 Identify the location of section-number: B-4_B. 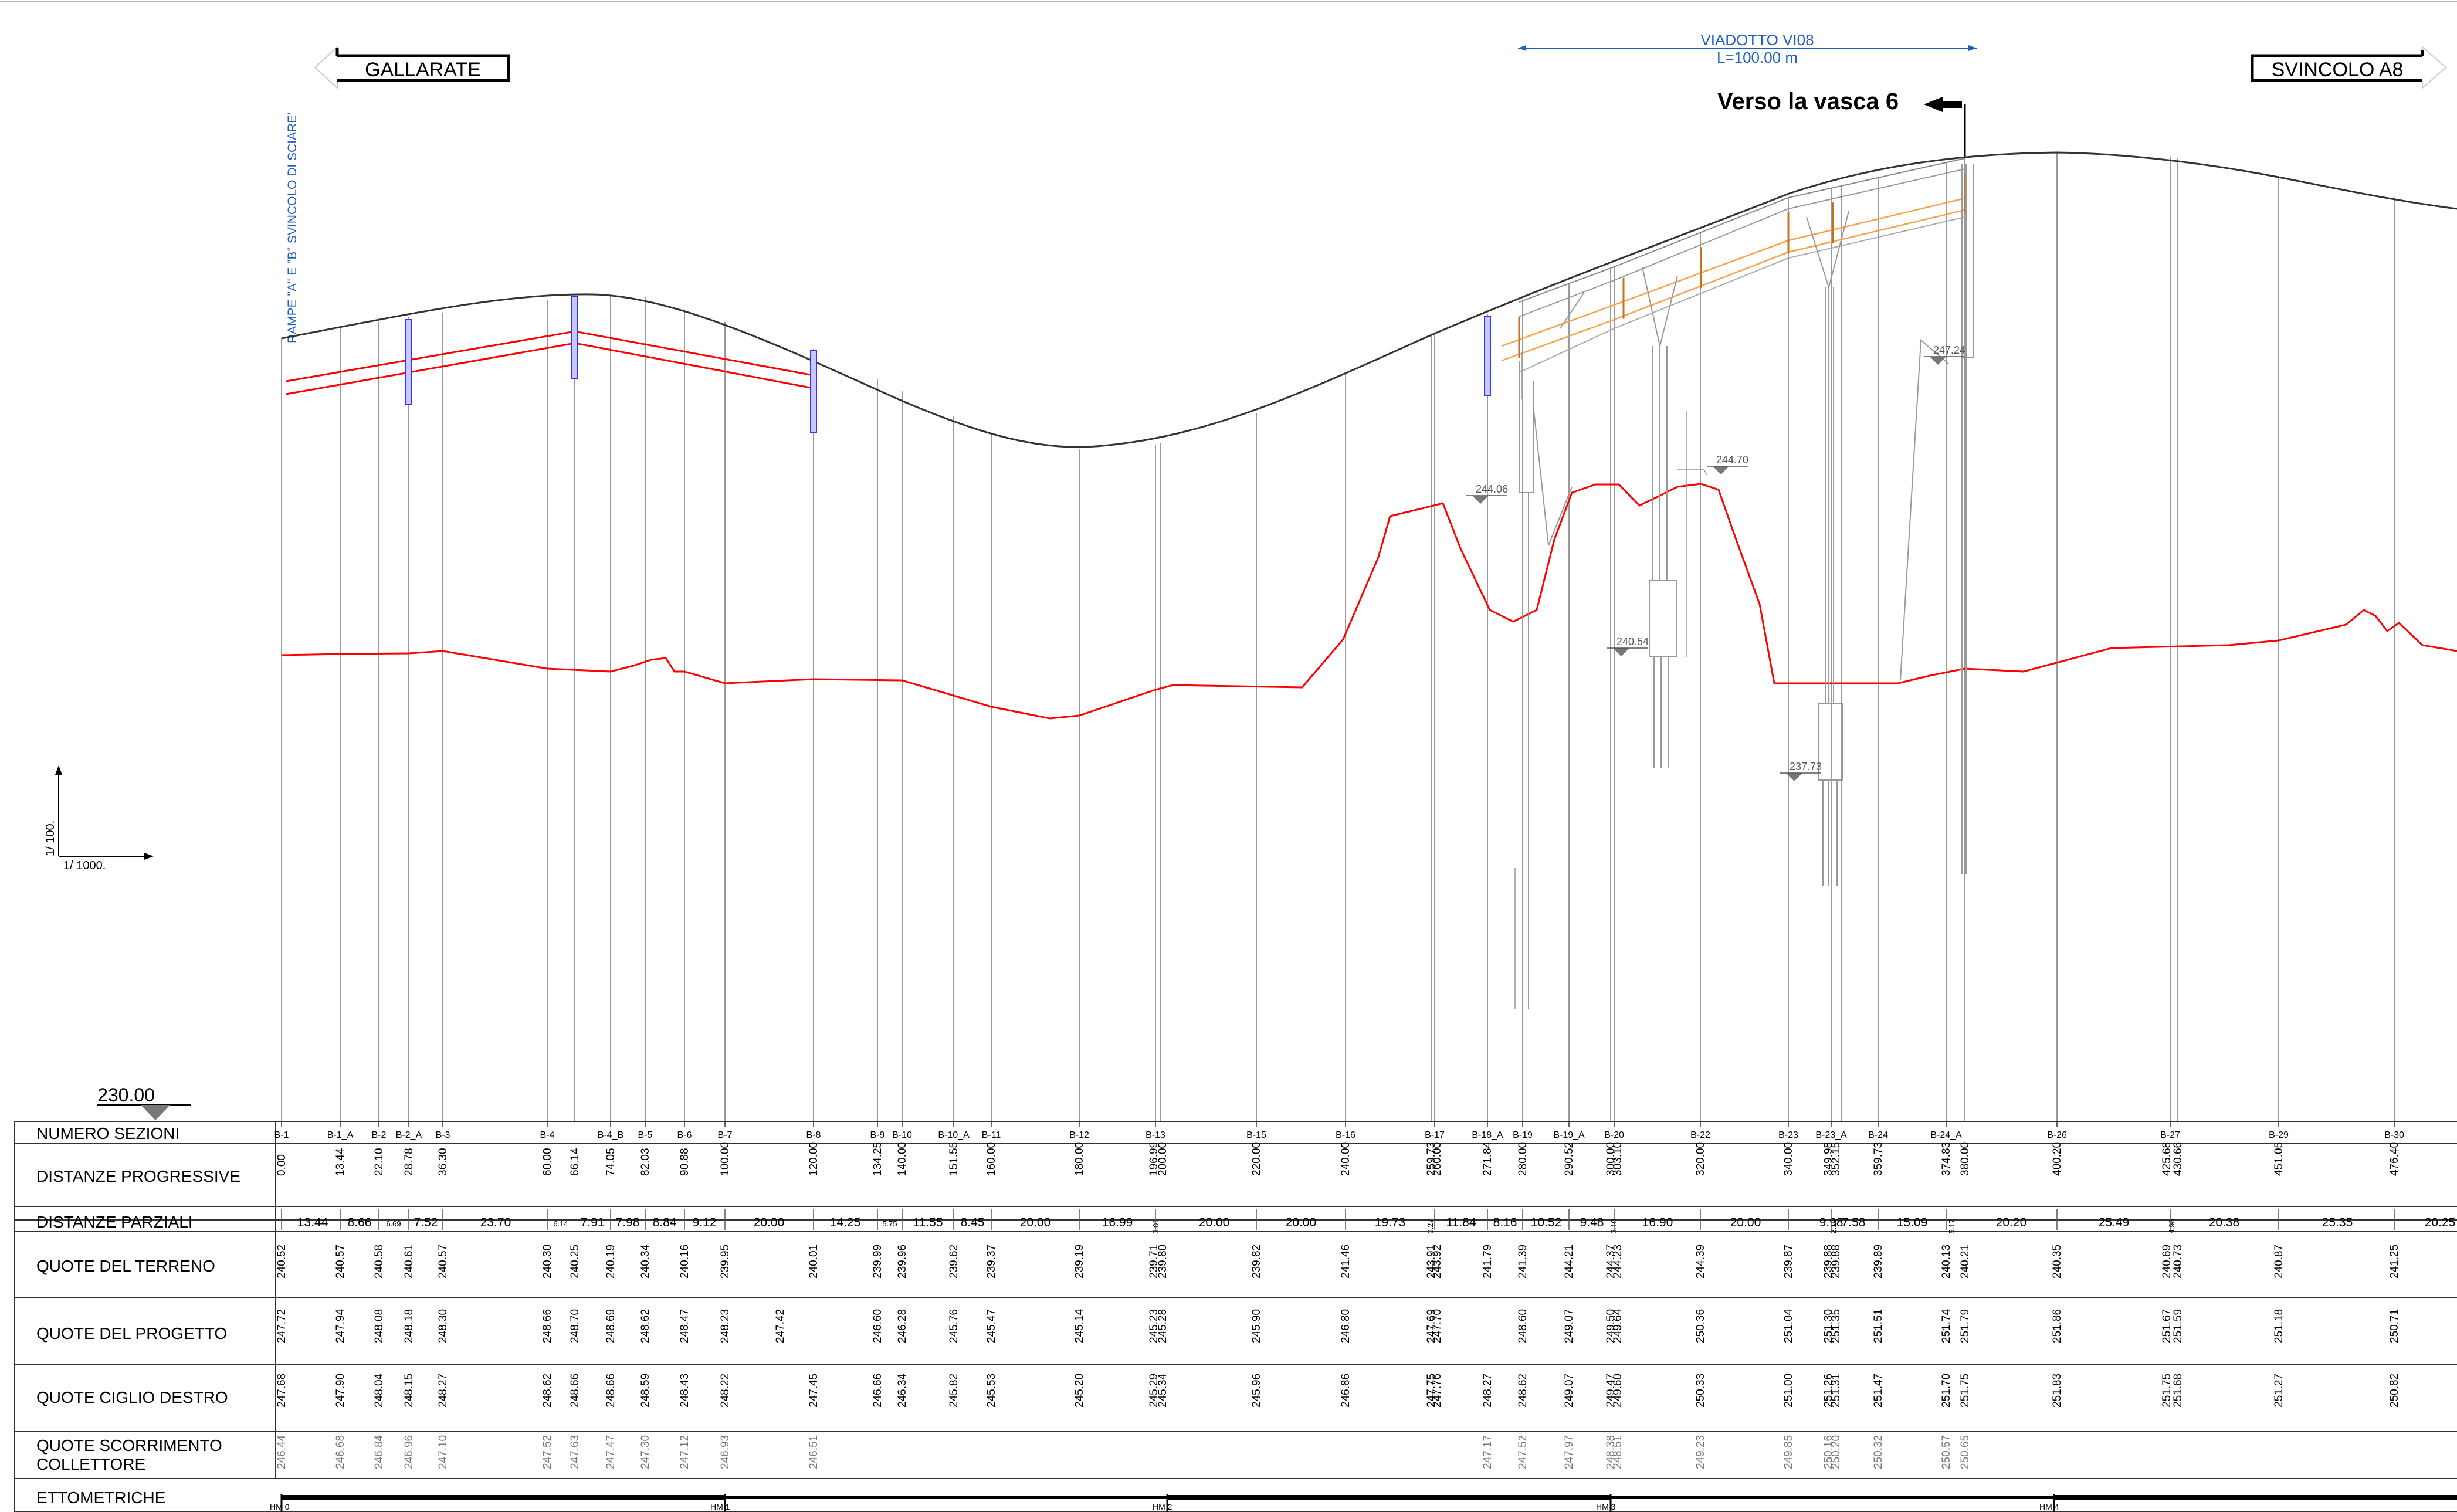
(611, 1135).